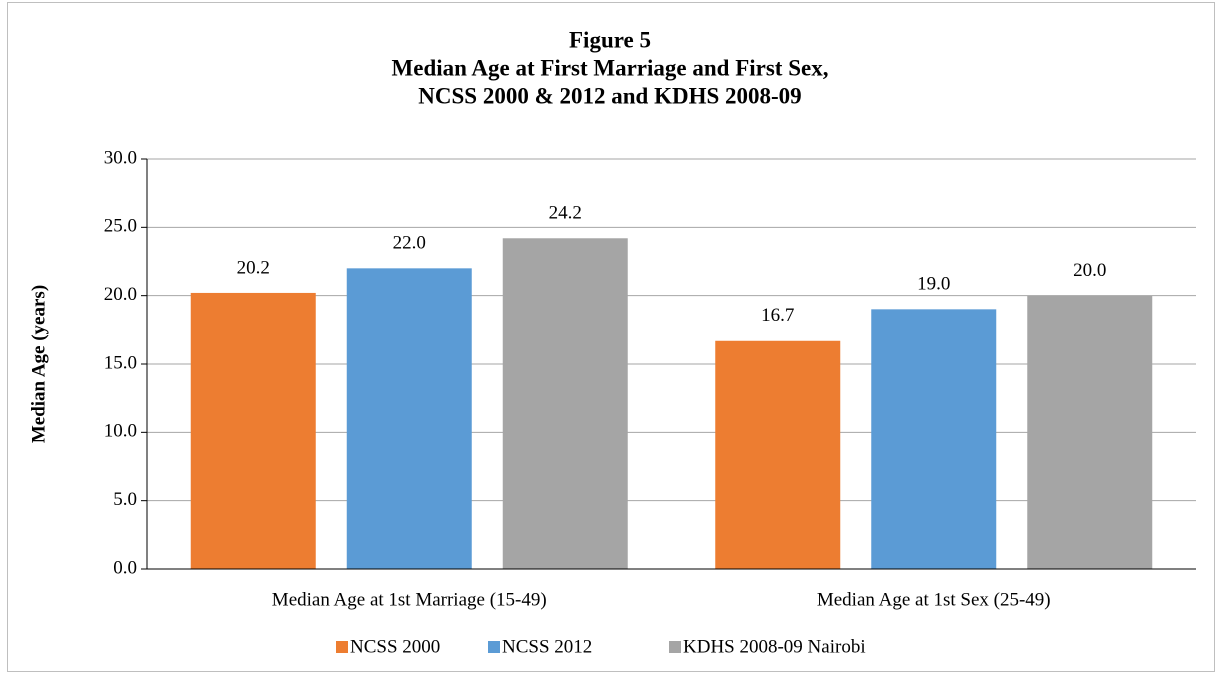  What do you see at coordinates (120, 226) in the screenshot?
I see `y-tick-label: 25.0` at bounding box center [120, 226].